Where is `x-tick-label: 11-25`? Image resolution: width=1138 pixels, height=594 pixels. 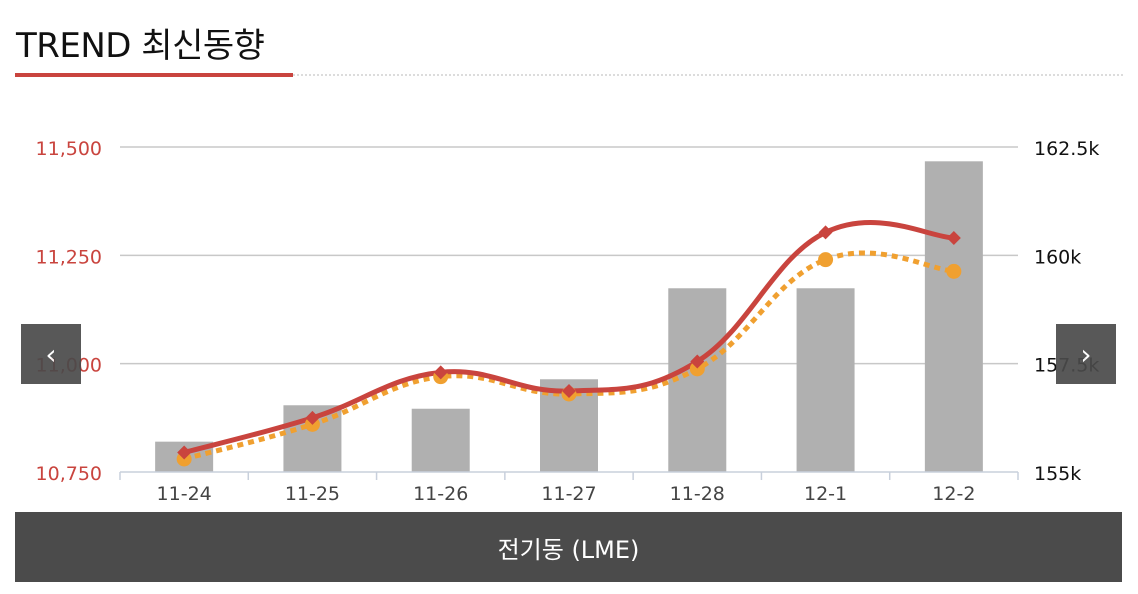
x-tick-label: 11-25 is located at coordinates (312, 494).